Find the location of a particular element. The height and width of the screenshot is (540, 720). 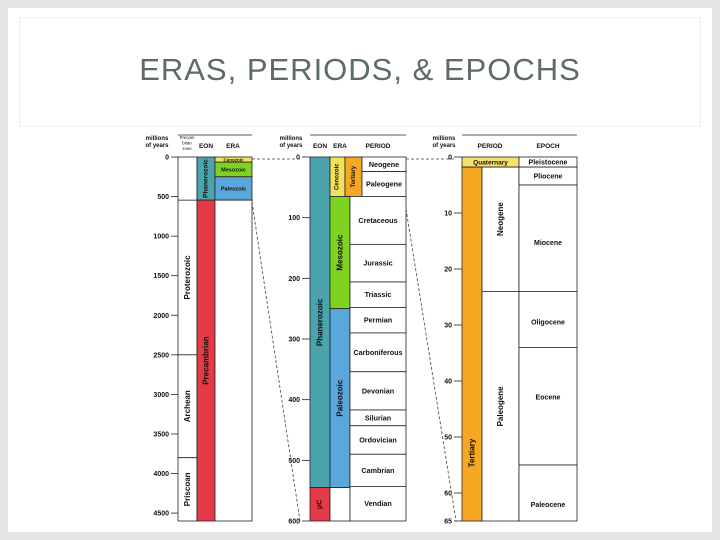

period-sub-era-label-tertiary: Tertiary is located at coordinates (354, 176).